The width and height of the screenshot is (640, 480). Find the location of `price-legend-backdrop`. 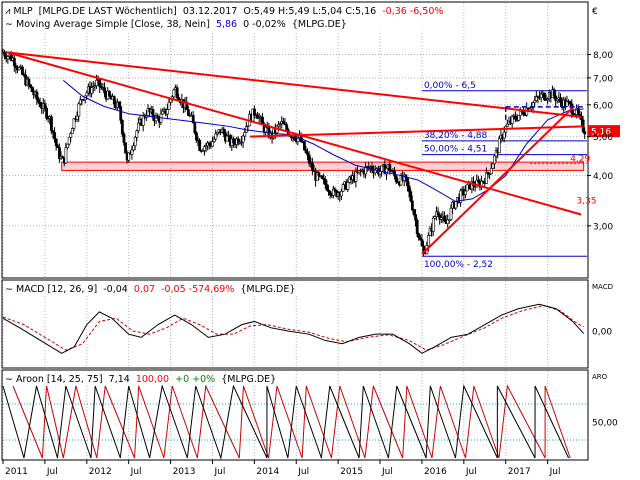

price-legend-backdrop is located at coordinates (231, 17).